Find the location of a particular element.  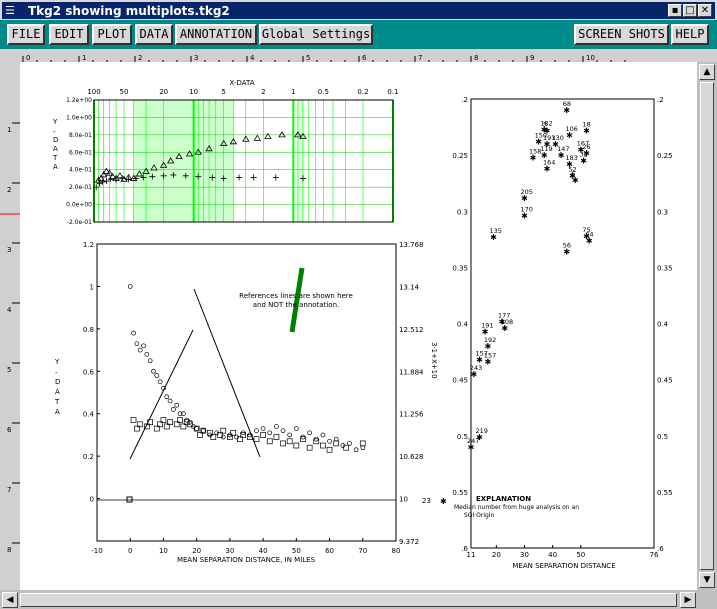

plot-3-point-label: 247 is located at coordinates (473, 441).